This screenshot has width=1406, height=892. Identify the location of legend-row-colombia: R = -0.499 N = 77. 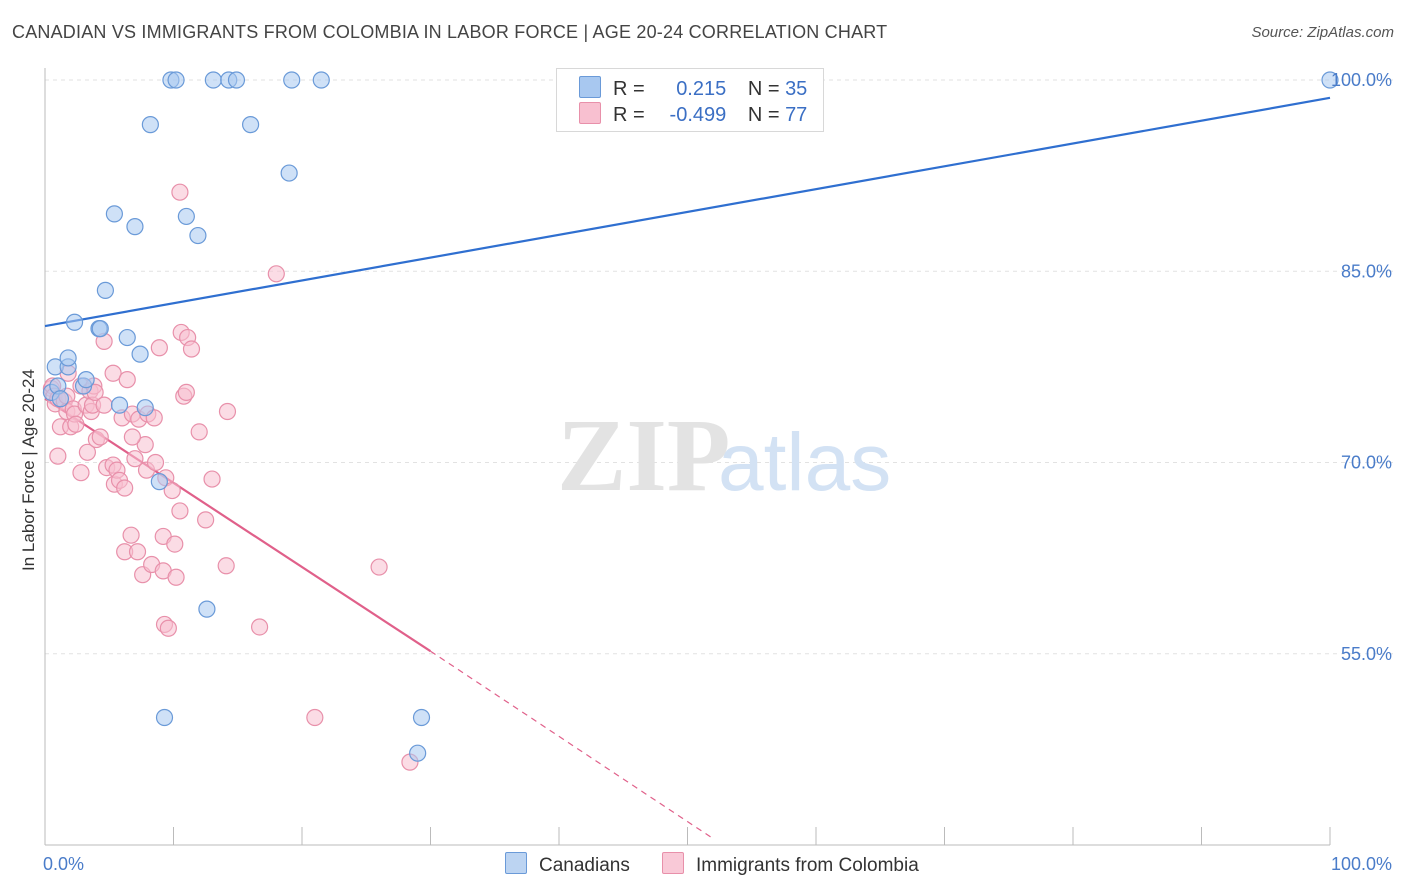
(693, 114).